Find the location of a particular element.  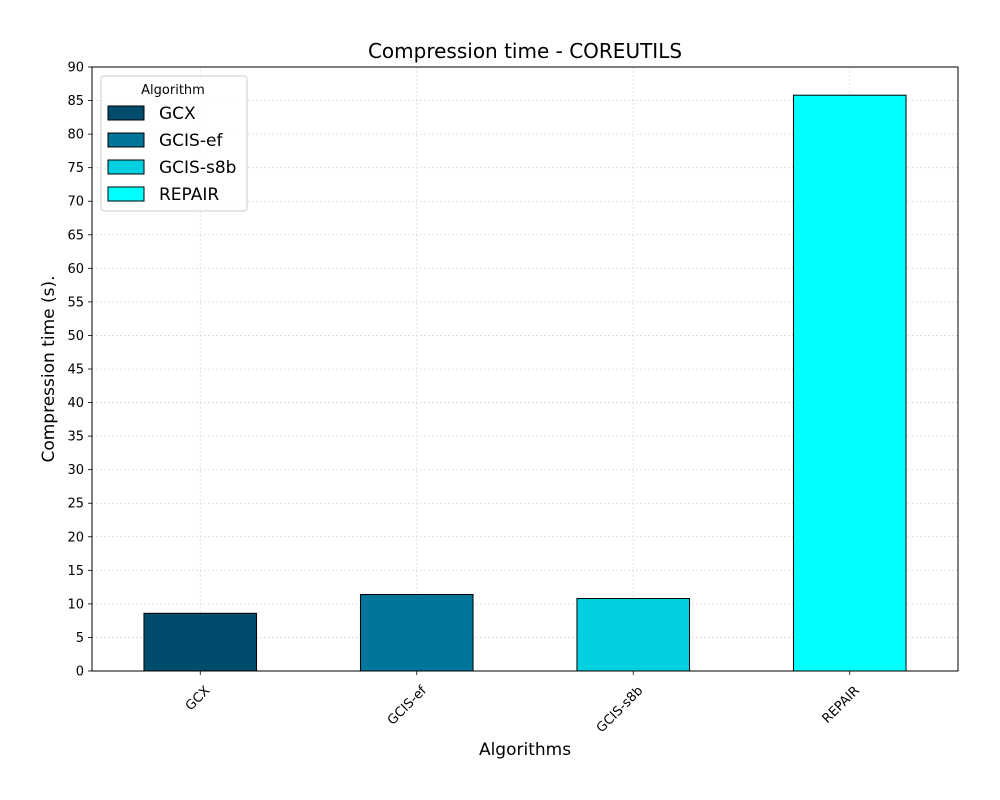

y-tick-label: 70 is located at coordinates (75, 202).